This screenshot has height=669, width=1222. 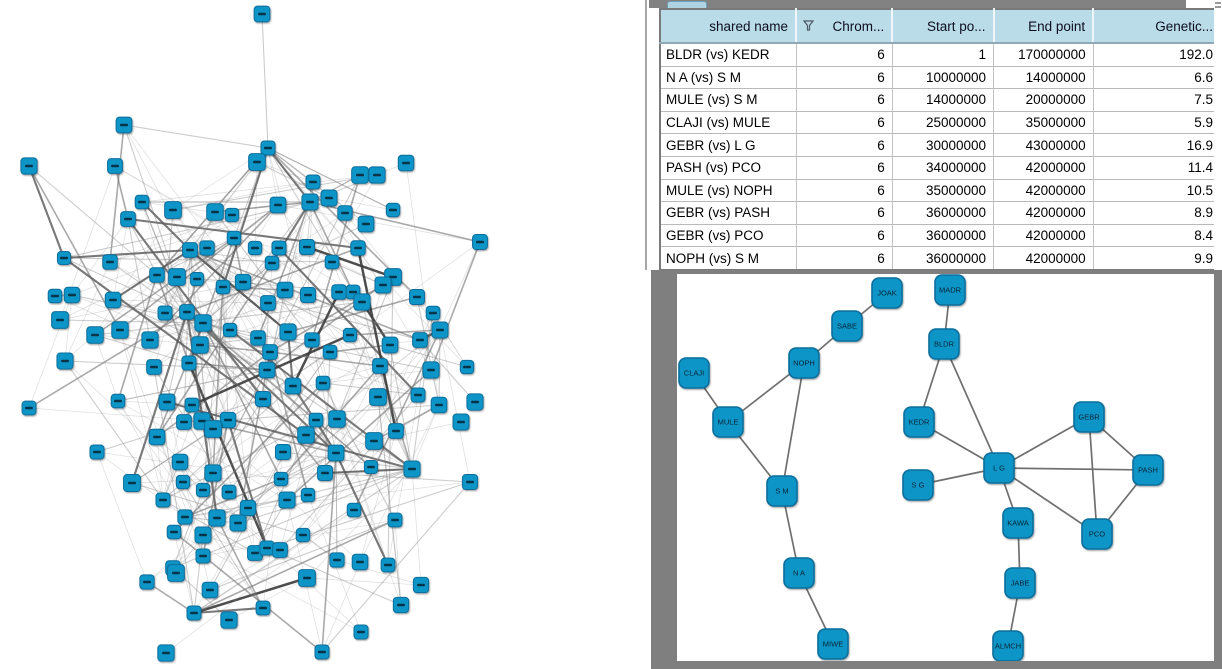 I want to click on table-cell: 35000000, so click(x=942, y=190).